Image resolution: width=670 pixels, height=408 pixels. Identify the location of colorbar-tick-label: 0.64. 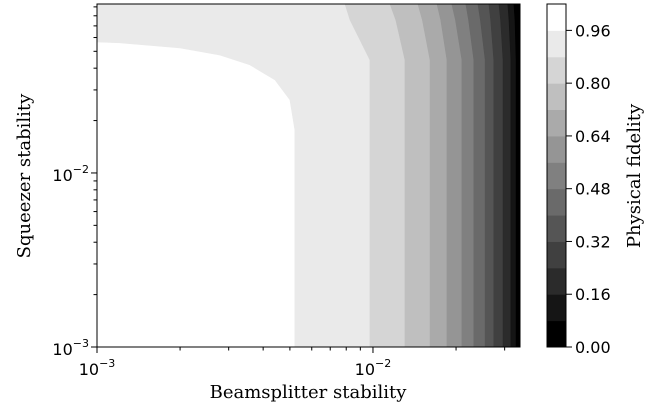
(593, 136).